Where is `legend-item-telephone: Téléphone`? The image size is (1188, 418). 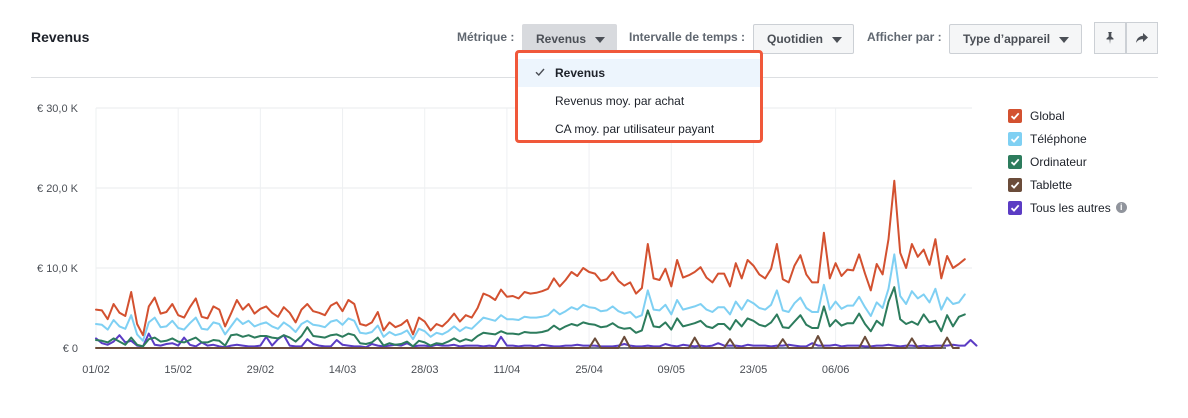
legend-item-telephone: Téléphone is located at coordinates (1067, 138).